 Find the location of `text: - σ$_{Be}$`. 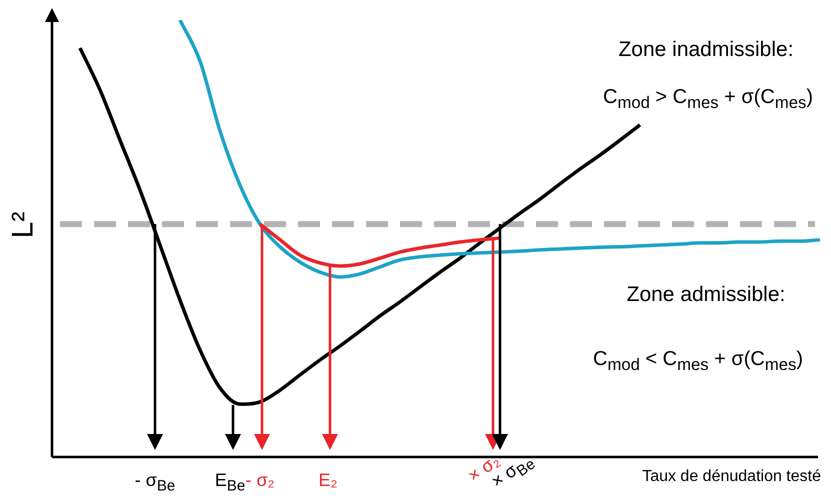

text: - σ$_{Be}$ is located at coordinates (155, 482).